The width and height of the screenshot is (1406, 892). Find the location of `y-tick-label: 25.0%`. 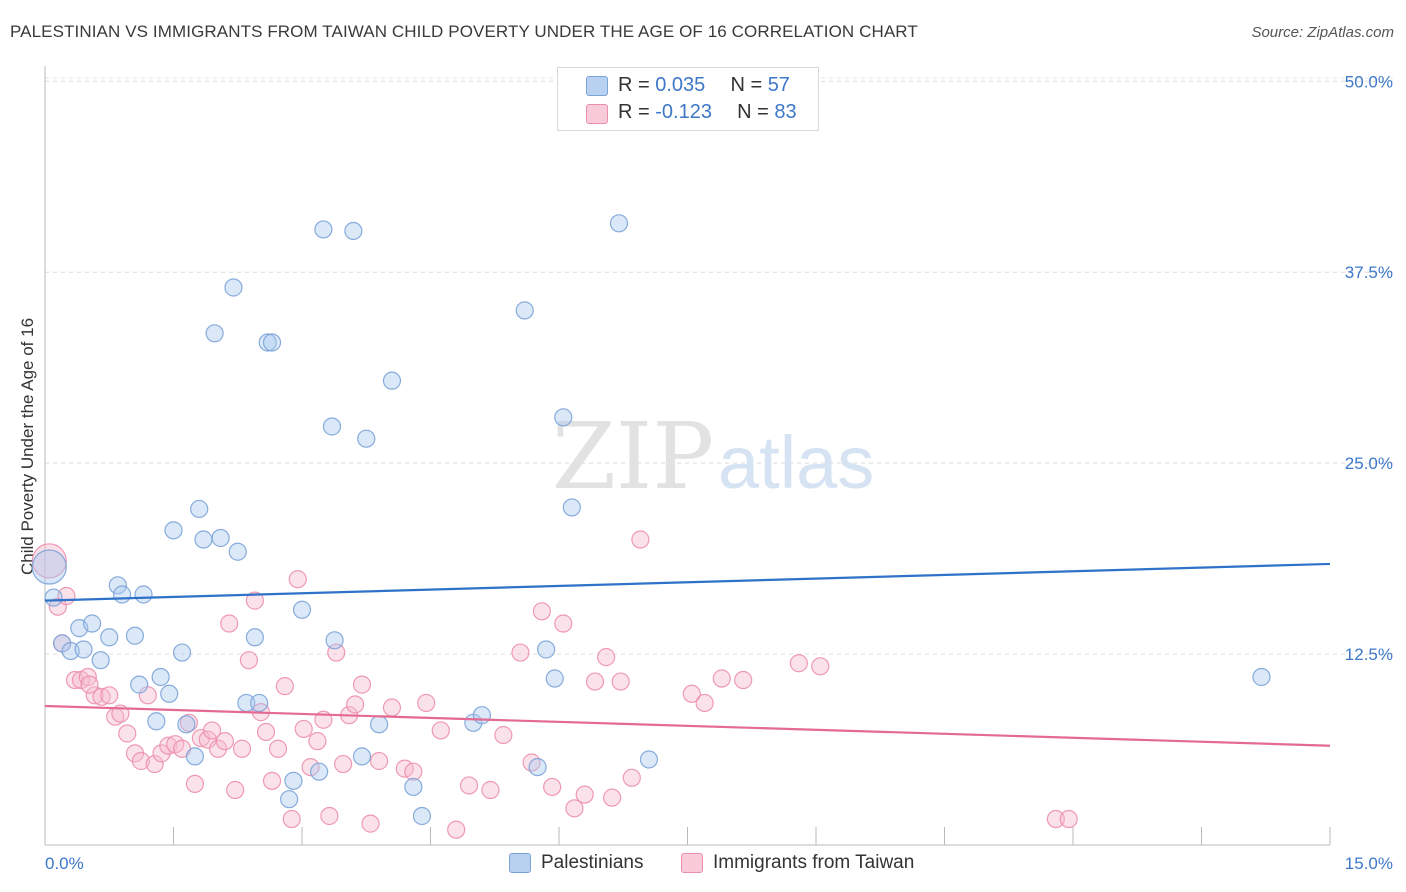

y-tick-label: 25.0% is located at coordinates (1369, 463).